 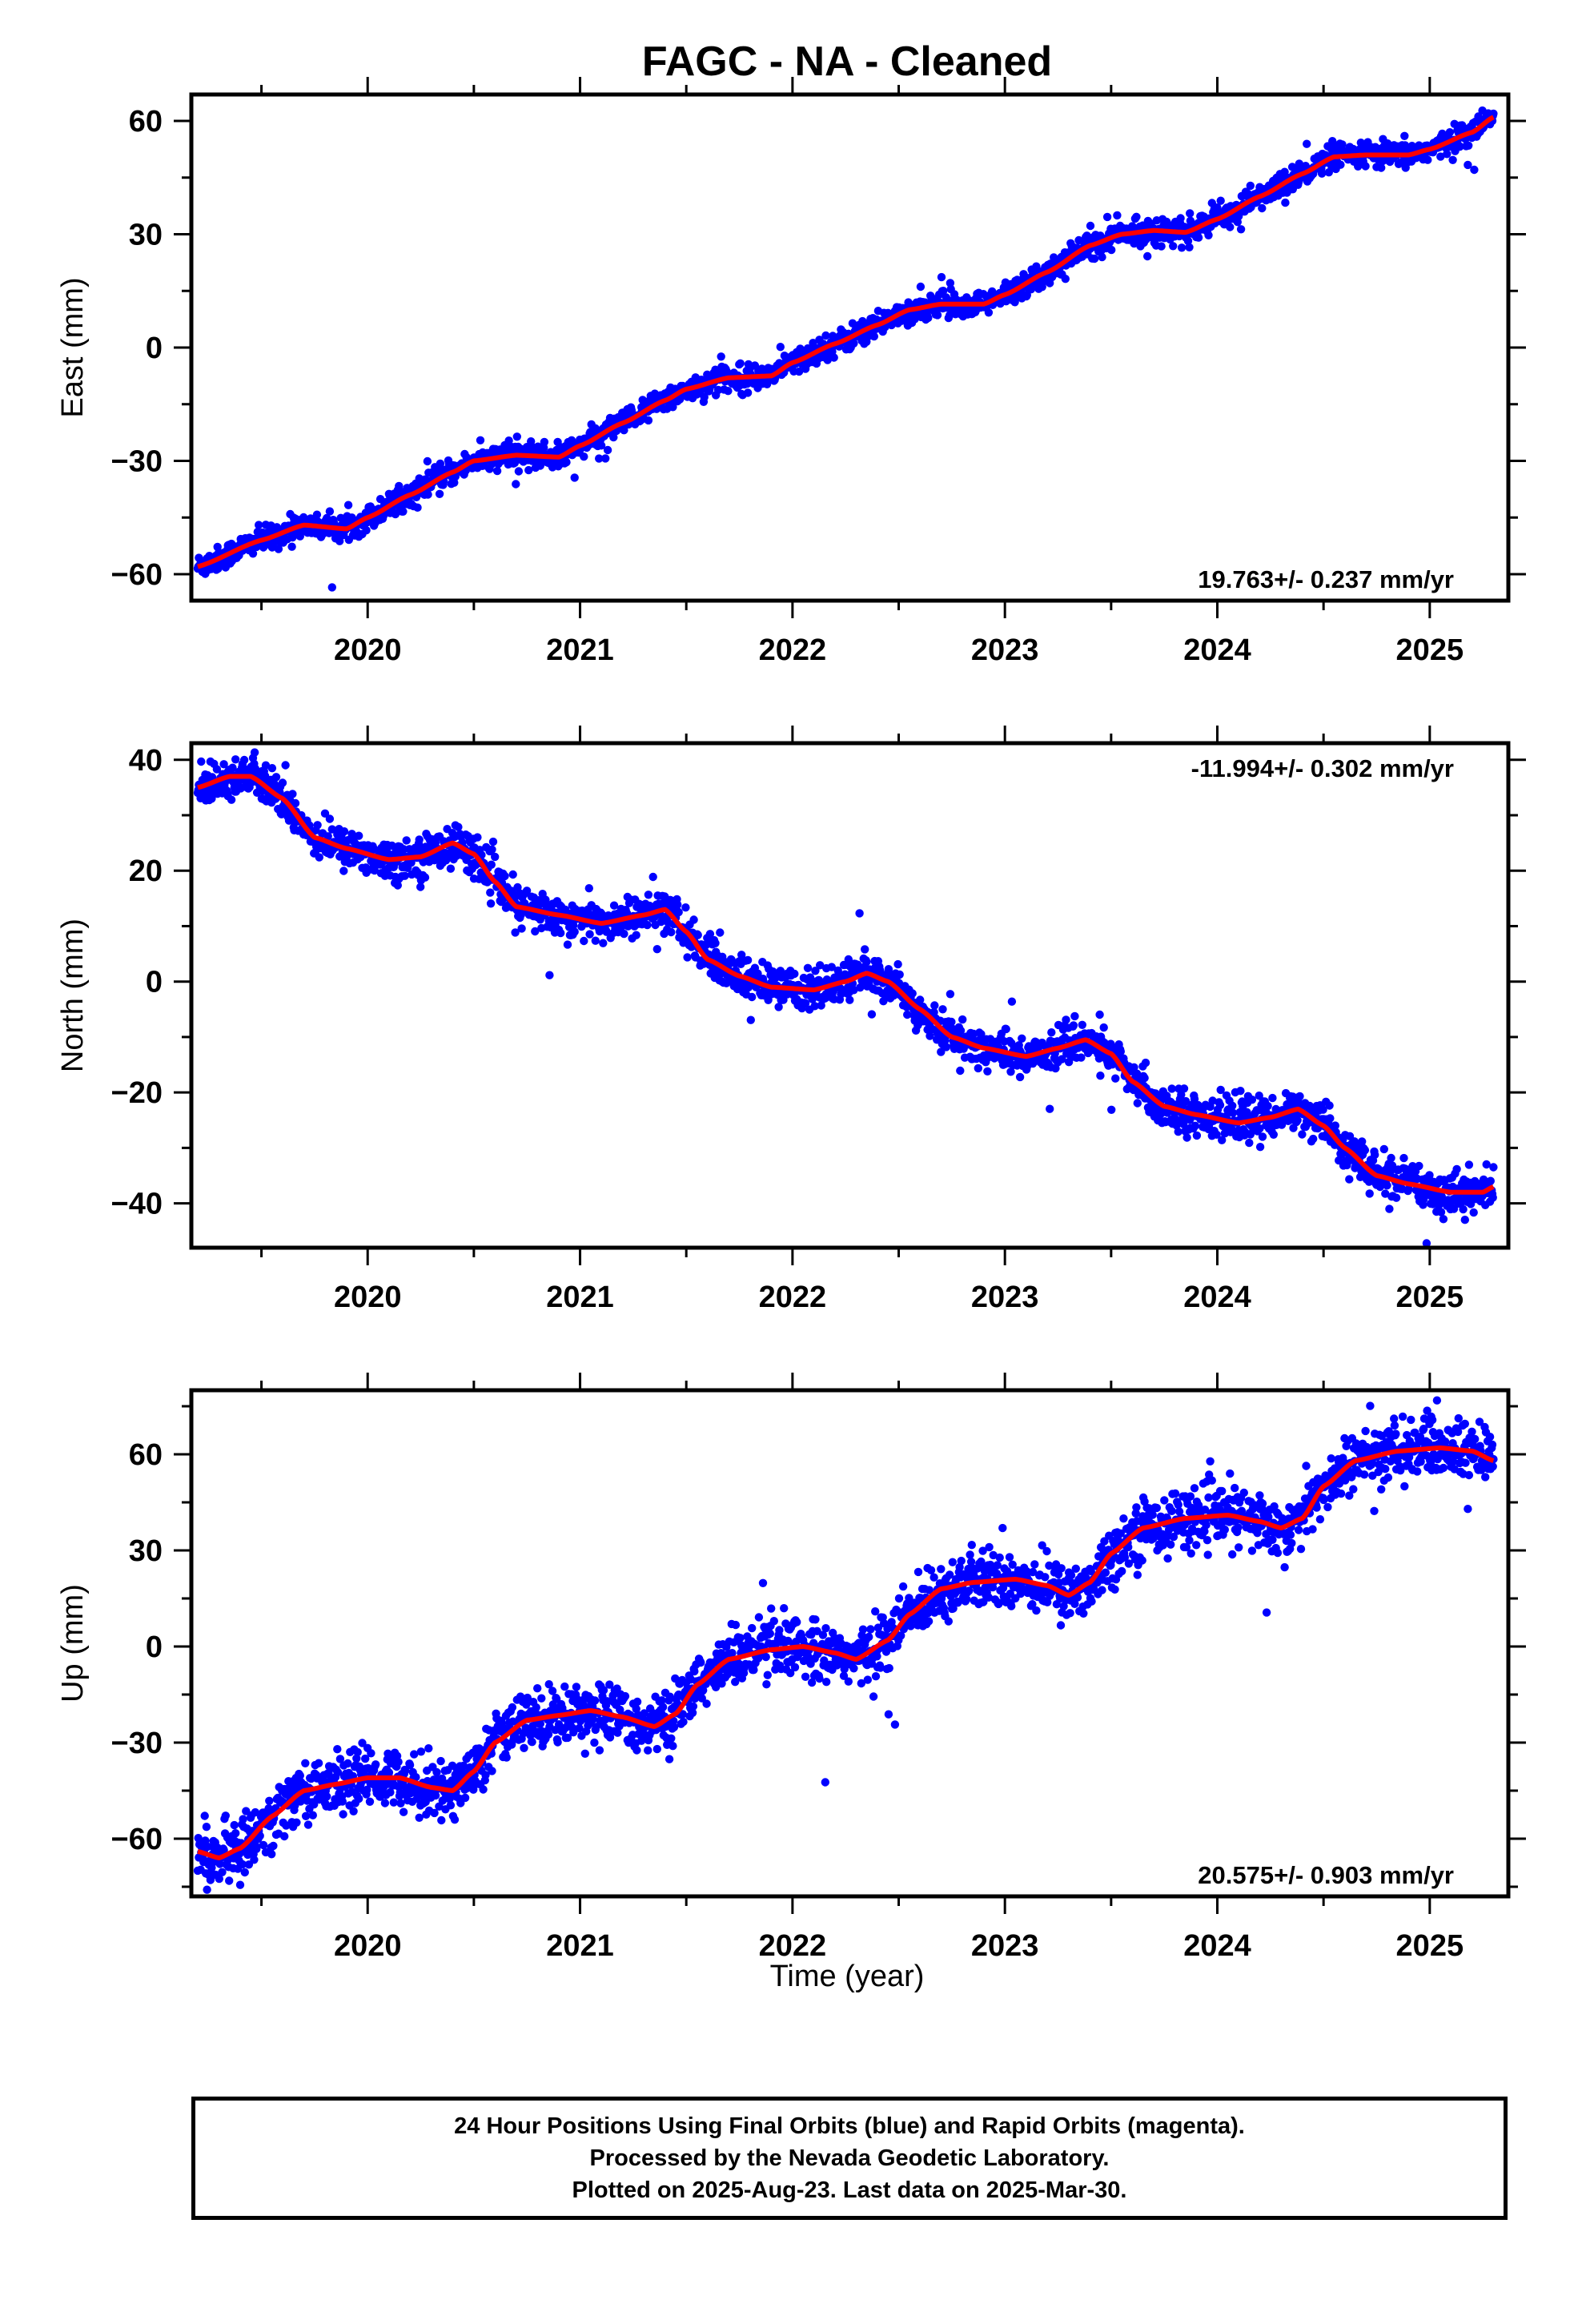 What do you see at coordinates (146, 235) in the screenshot?
I see `y-tick-label: 30` at bounding box center [146, 235].